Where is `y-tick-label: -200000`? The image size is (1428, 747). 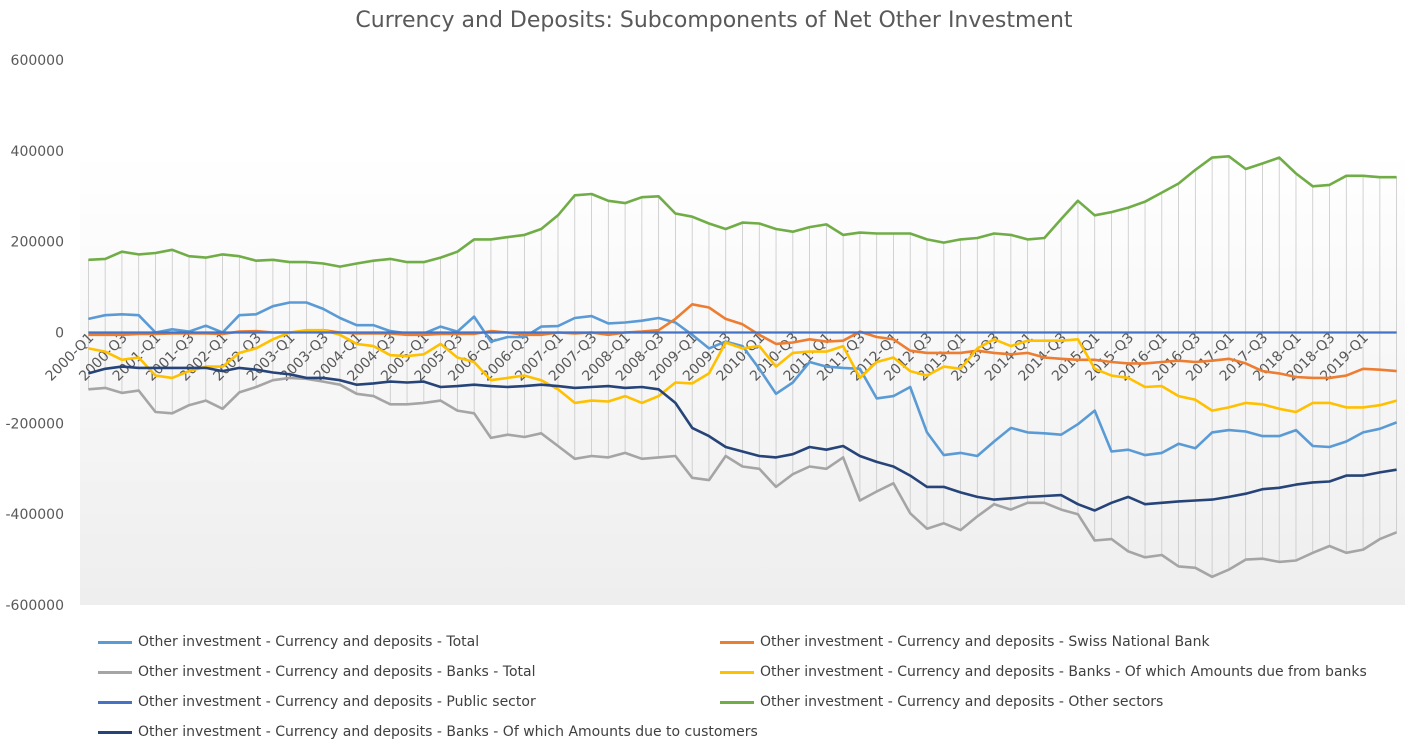 y-tick-label: -200000 is located at coordinates (35, 424).